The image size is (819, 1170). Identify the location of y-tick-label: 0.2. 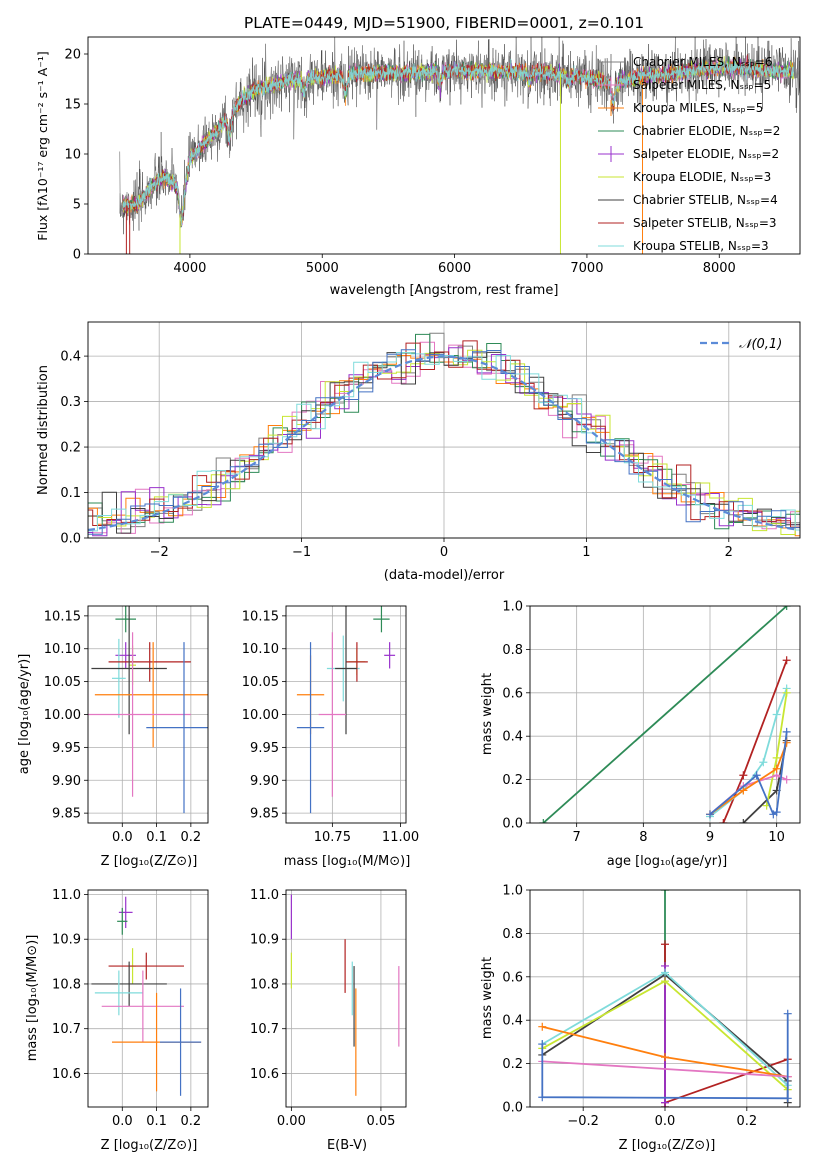
(512, 1064).